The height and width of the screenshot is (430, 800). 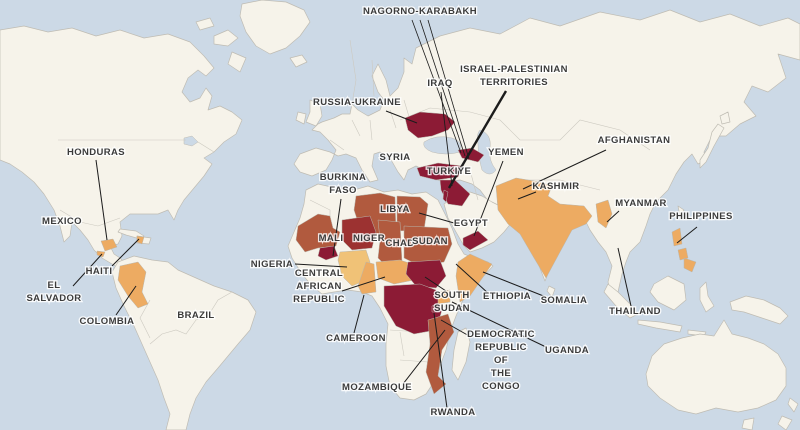 I want to click on label-mexico: MEXICO, so click(x=62, y=221).